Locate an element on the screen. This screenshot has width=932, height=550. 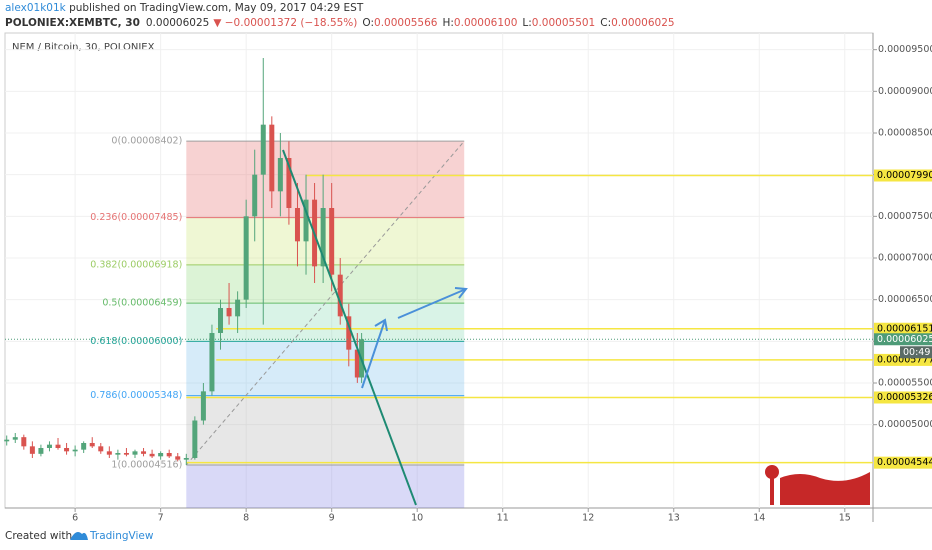
x-tick-label: 15 is located at coordinates (845, 518).